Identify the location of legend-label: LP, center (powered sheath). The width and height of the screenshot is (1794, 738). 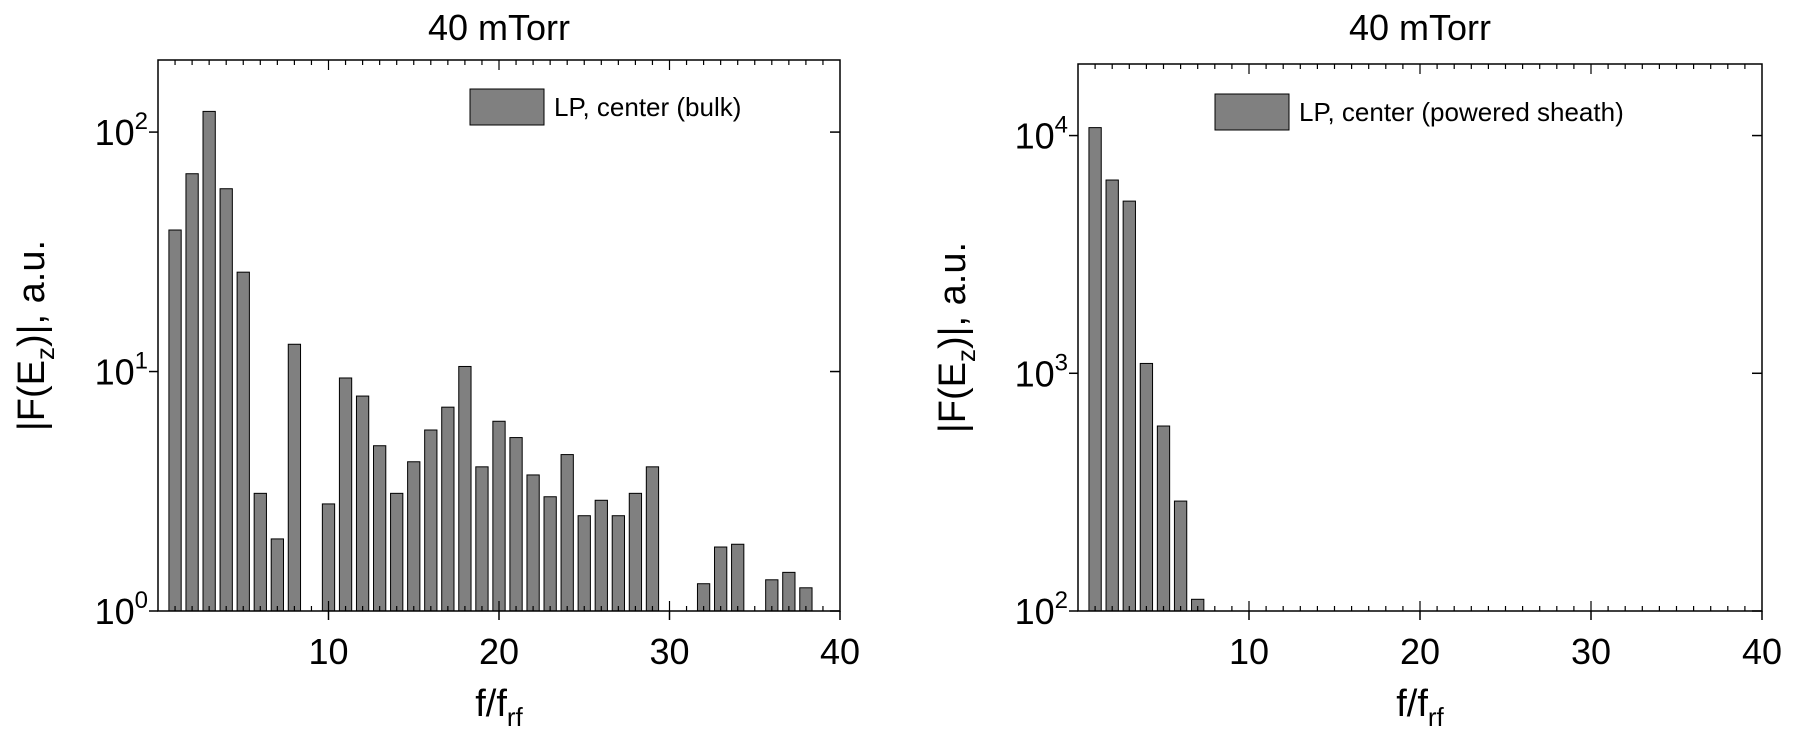
(1461, 112).